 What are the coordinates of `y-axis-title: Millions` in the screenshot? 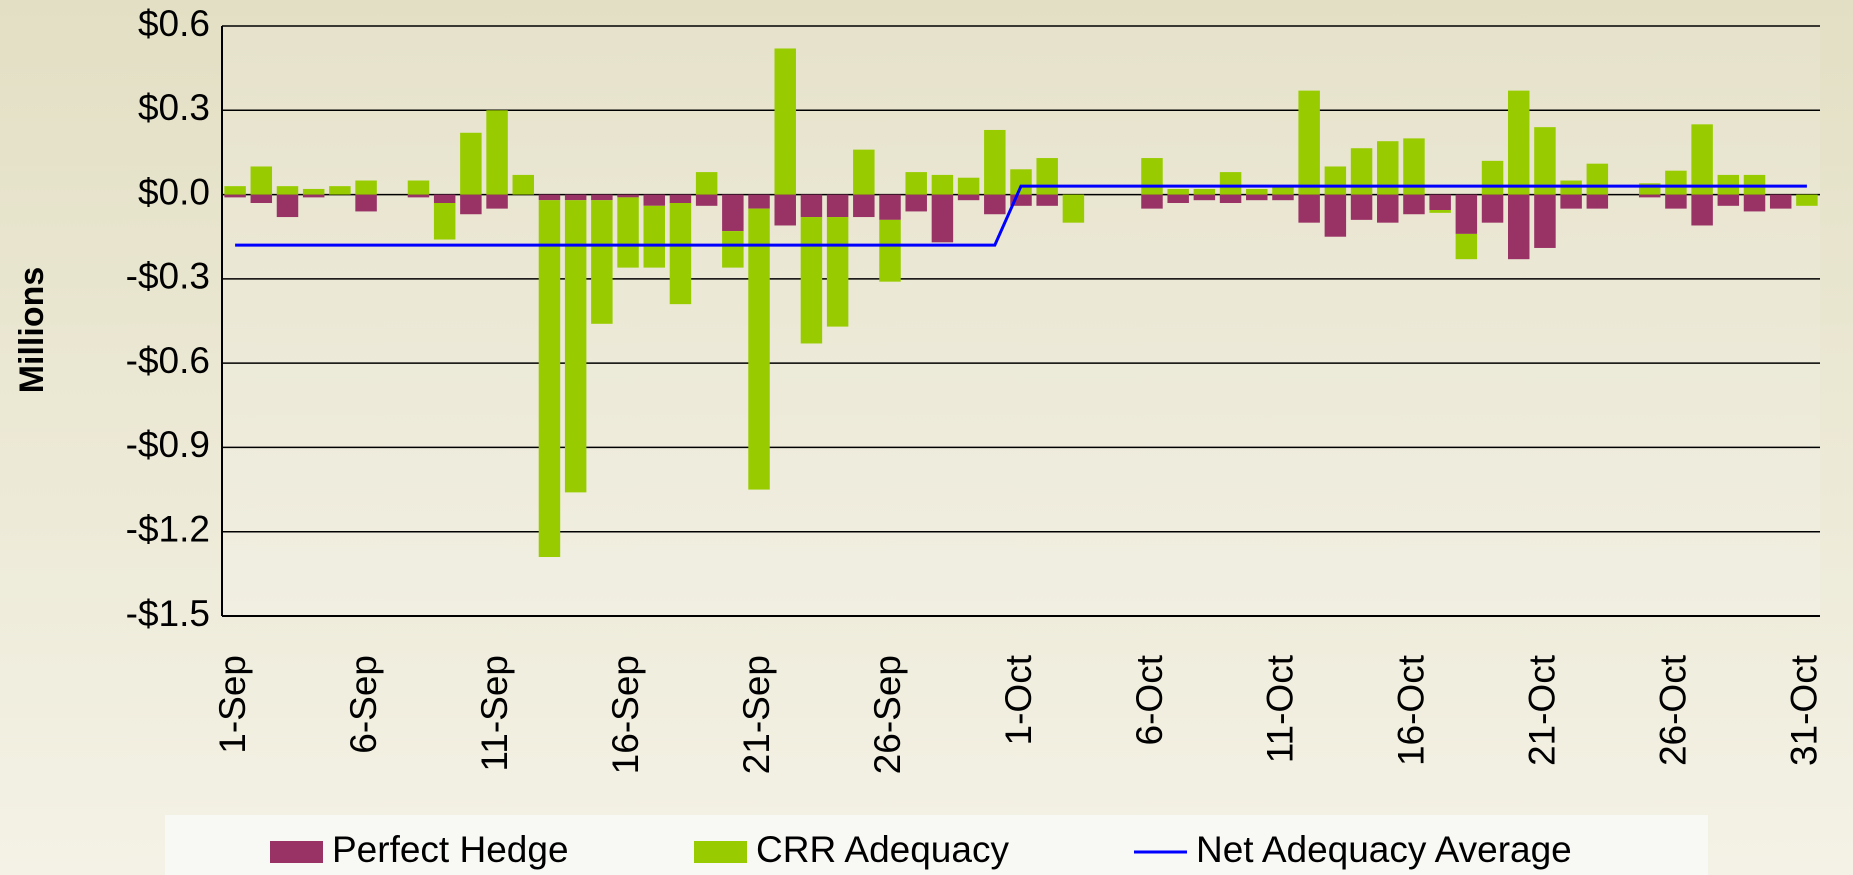 It's located at (32, 330).